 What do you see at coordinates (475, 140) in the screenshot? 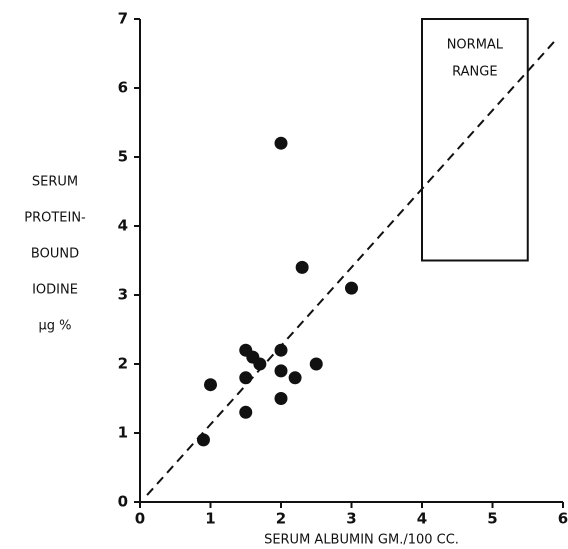
I see `normal-range-box` at bounding box center [475, 140].